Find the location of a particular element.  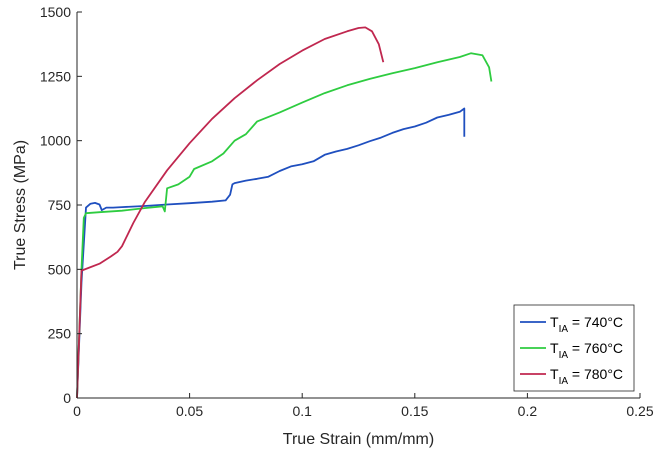

legend-label-0: TIA = 740°C is located at coordinates (586, 324).